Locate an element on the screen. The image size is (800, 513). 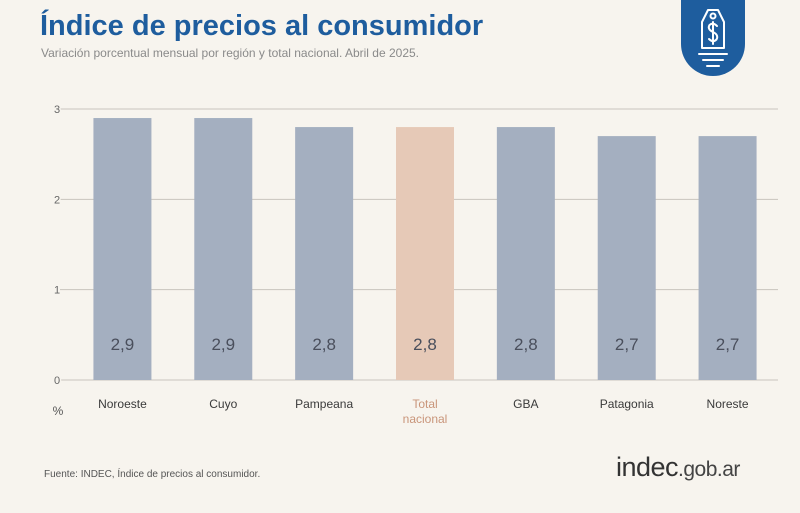
category-label: Noroeste is located at coordinates (122, 404).